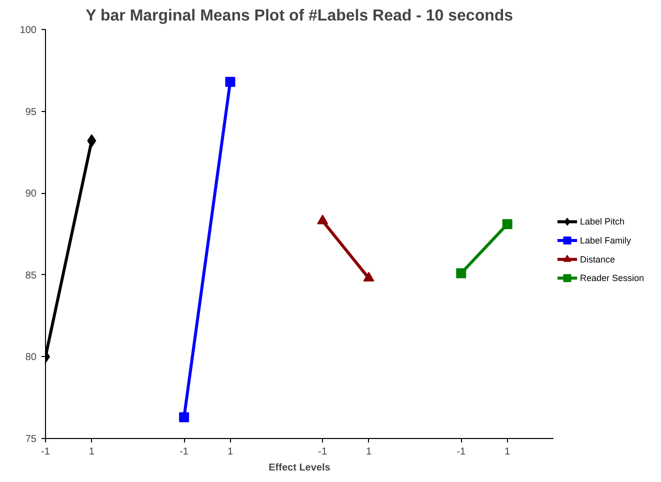 The width and height of the screenshot is (661, 482). I want to click on x-axis-title: Effect Levels, so click(299, 468).